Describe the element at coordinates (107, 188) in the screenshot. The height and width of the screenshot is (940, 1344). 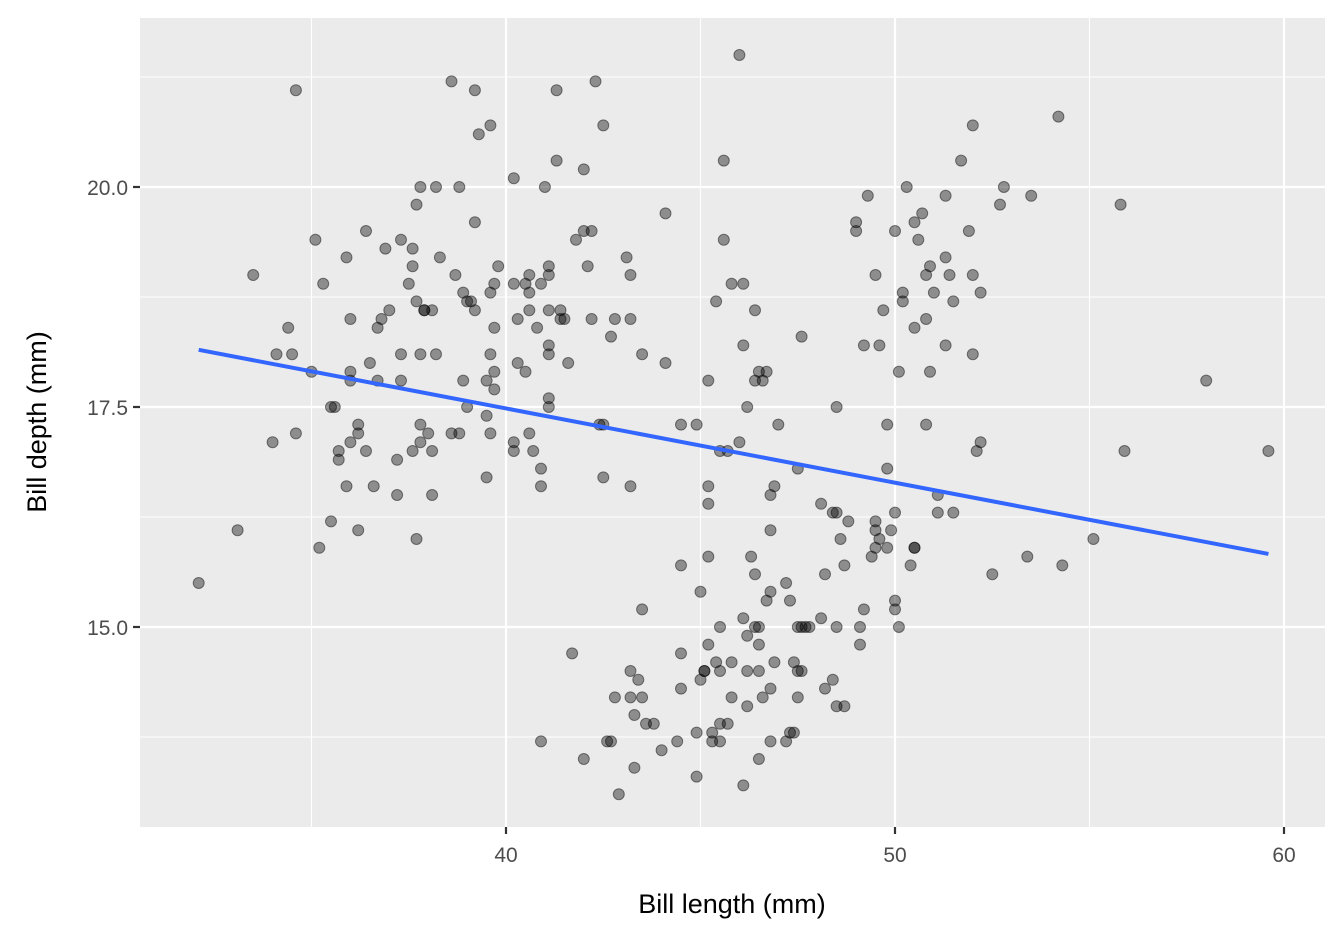
I see `y-tick-label: 20.0` at that location.